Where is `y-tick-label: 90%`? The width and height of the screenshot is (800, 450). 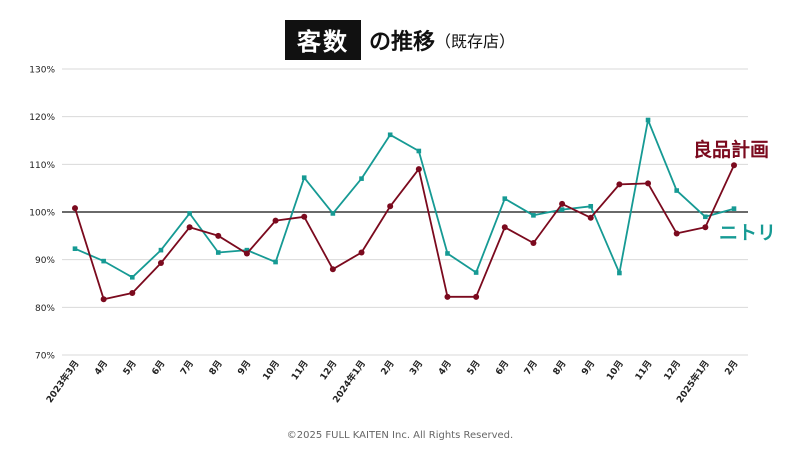
y-tick-label: 90% is located at coordinates (45, 261).